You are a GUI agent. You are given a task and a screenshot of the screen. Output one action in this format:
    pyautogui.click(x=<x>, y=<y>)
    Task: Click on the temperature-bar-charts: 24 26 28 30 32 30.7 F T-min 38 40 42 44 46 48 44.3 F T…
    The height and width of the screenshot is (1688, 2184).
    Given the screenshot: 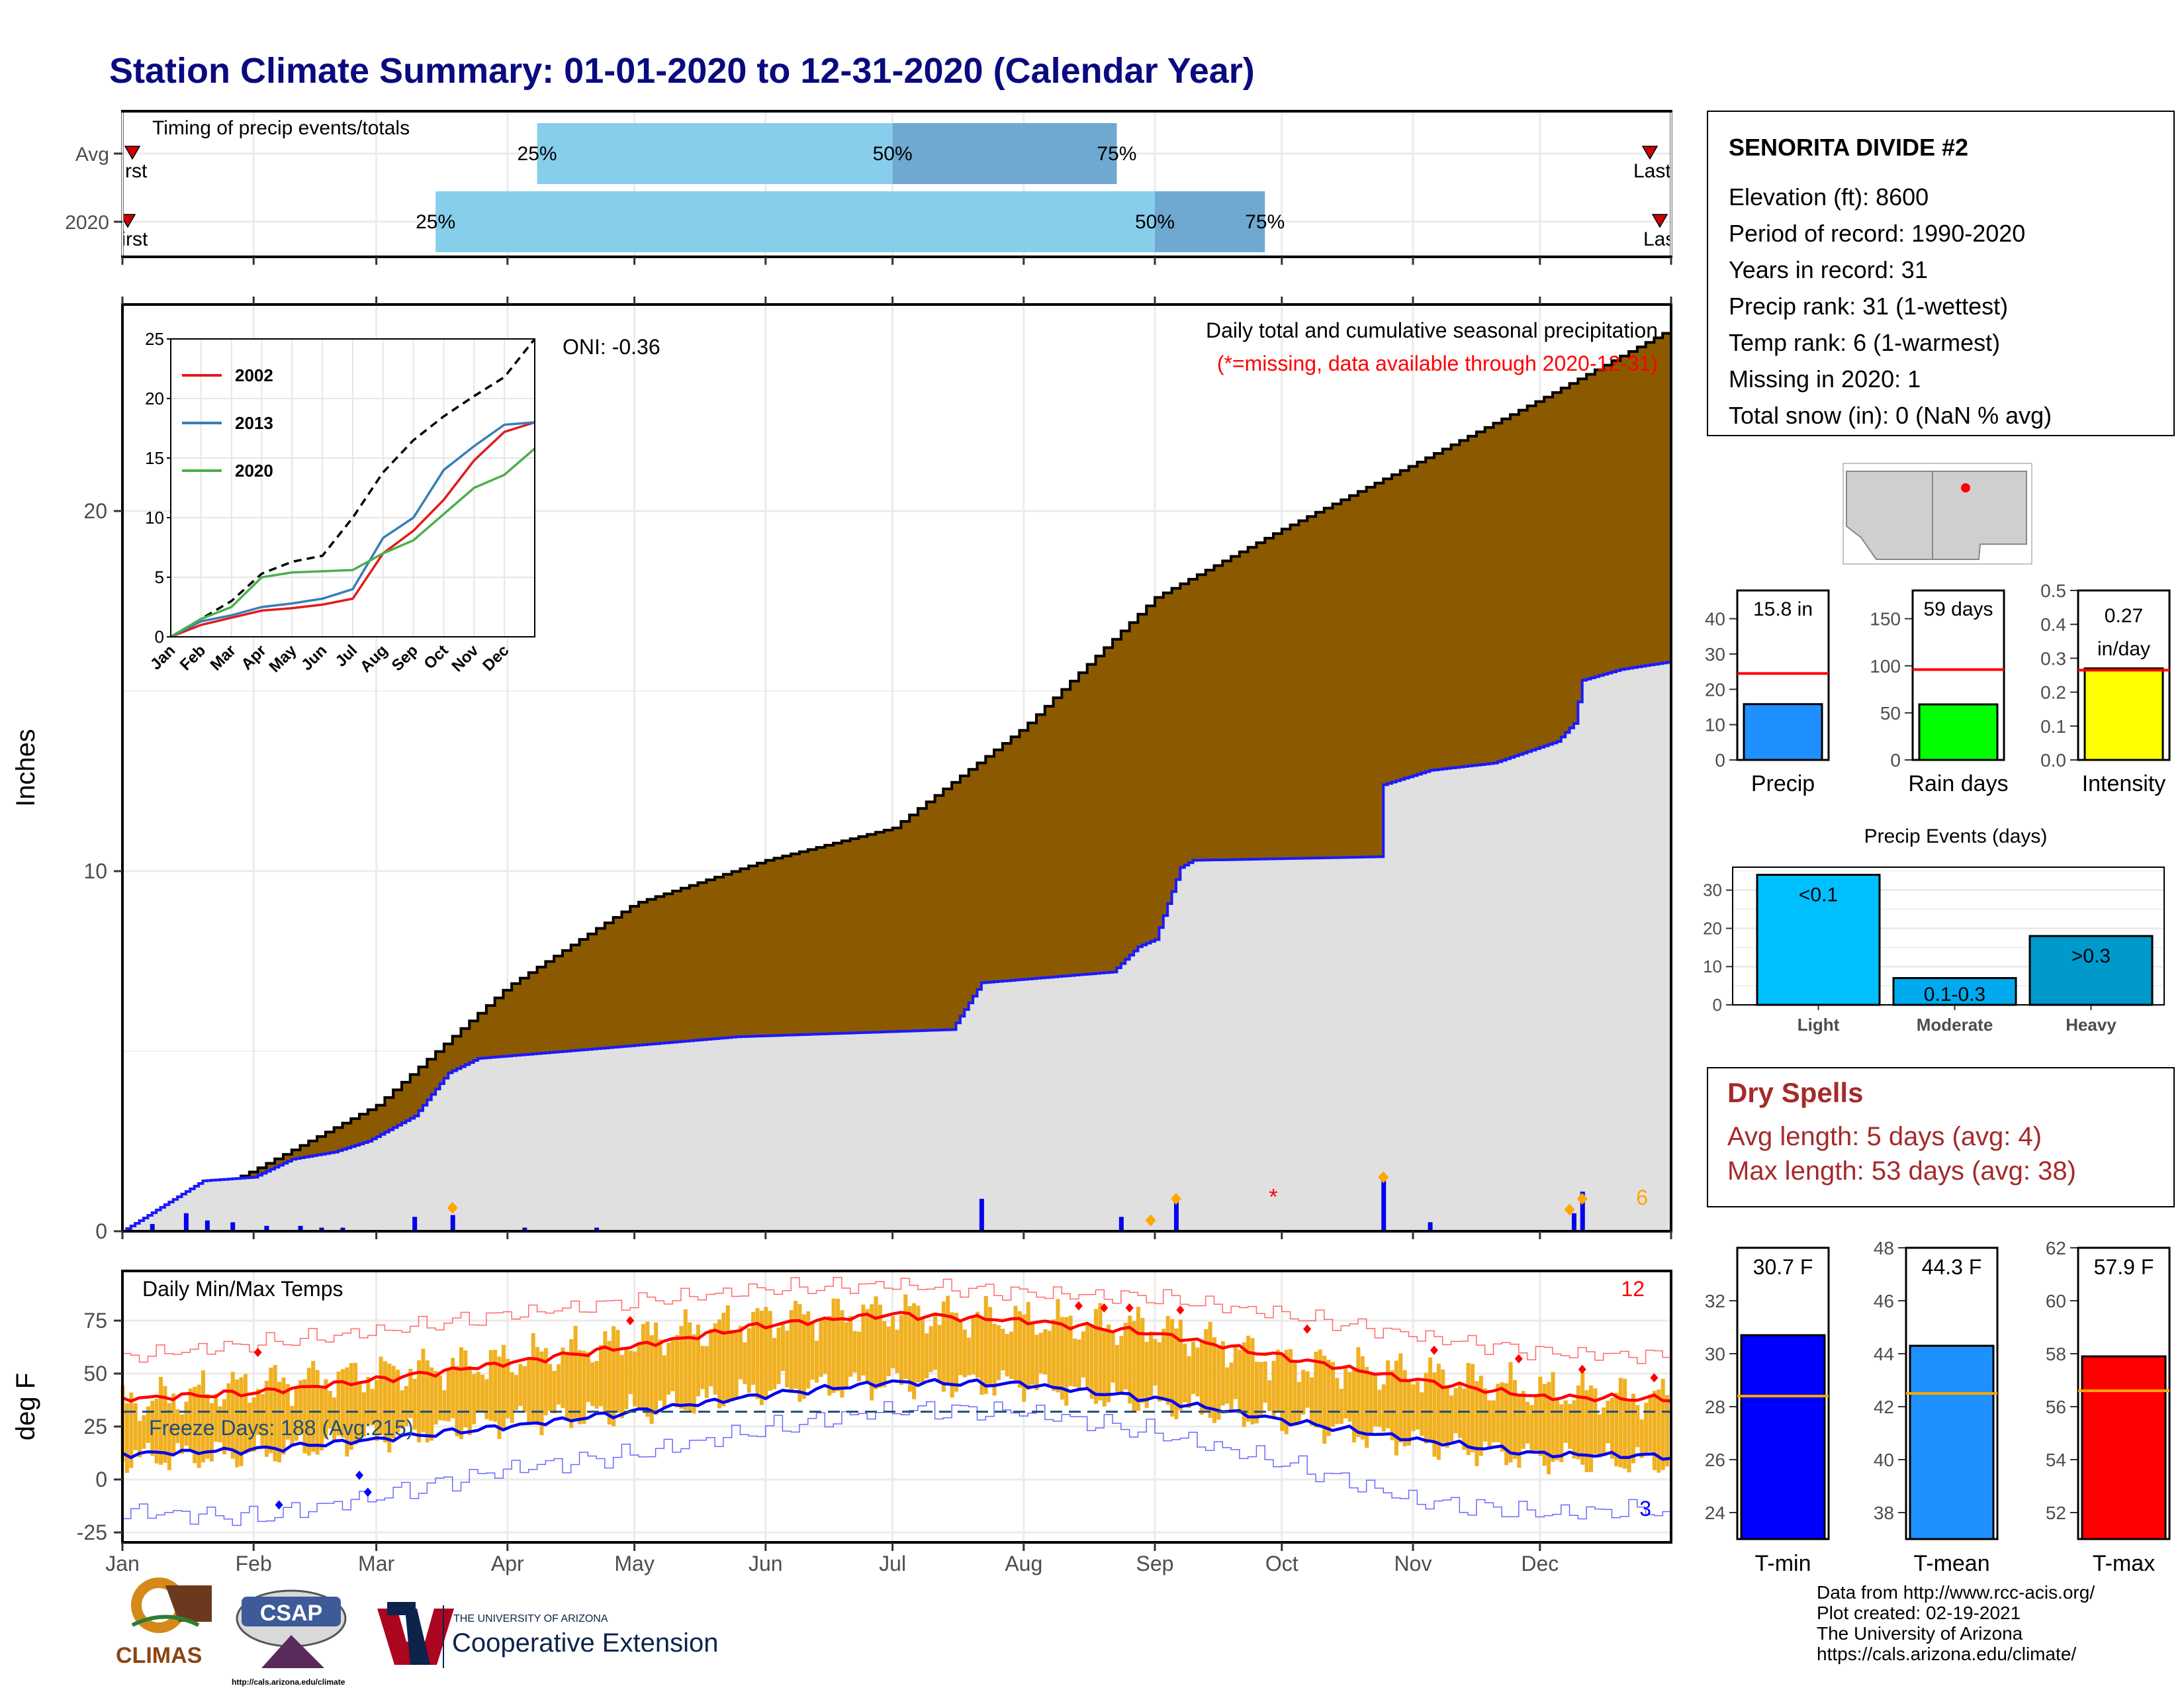 What is the action you would take?
    pyautogui.click(x=1938, y=1407)
    